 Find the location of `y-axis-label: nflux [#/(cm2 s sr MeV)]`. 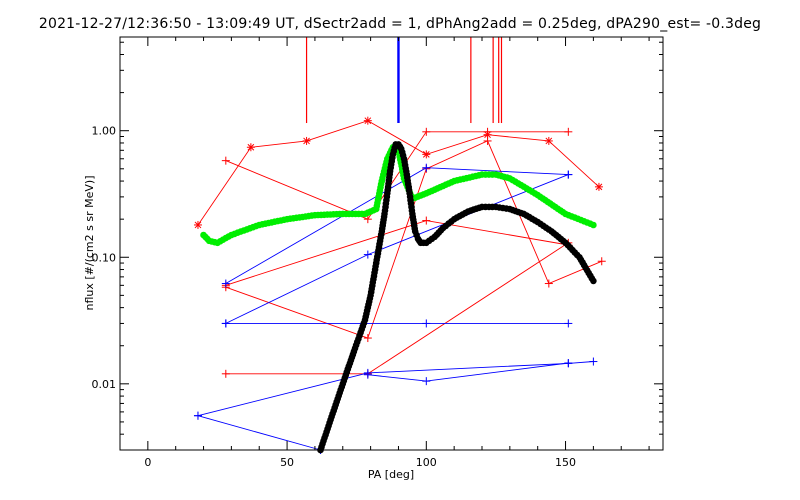

y-axis-label: nflux [#/(cm2 s sr MeV)] is located at coordinates (89, 243).